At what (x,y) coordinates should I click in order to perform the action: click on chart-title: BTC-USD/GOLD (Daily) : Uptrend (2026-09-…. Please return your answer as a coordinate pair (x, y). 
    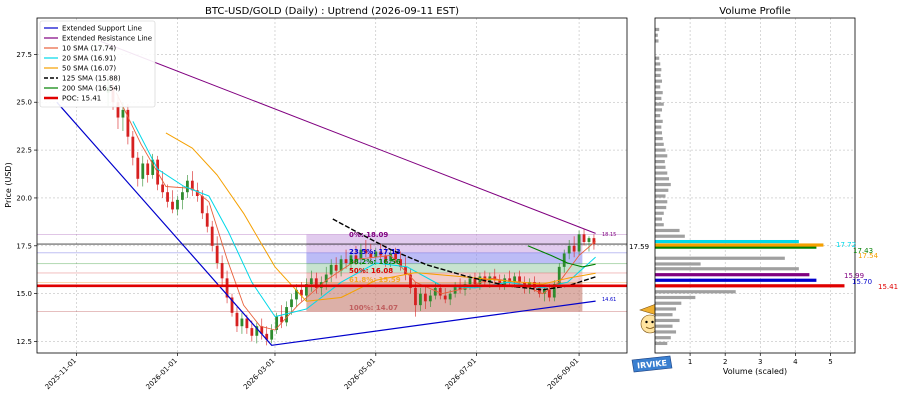
    Looking at the image, I should click on (332, 11).